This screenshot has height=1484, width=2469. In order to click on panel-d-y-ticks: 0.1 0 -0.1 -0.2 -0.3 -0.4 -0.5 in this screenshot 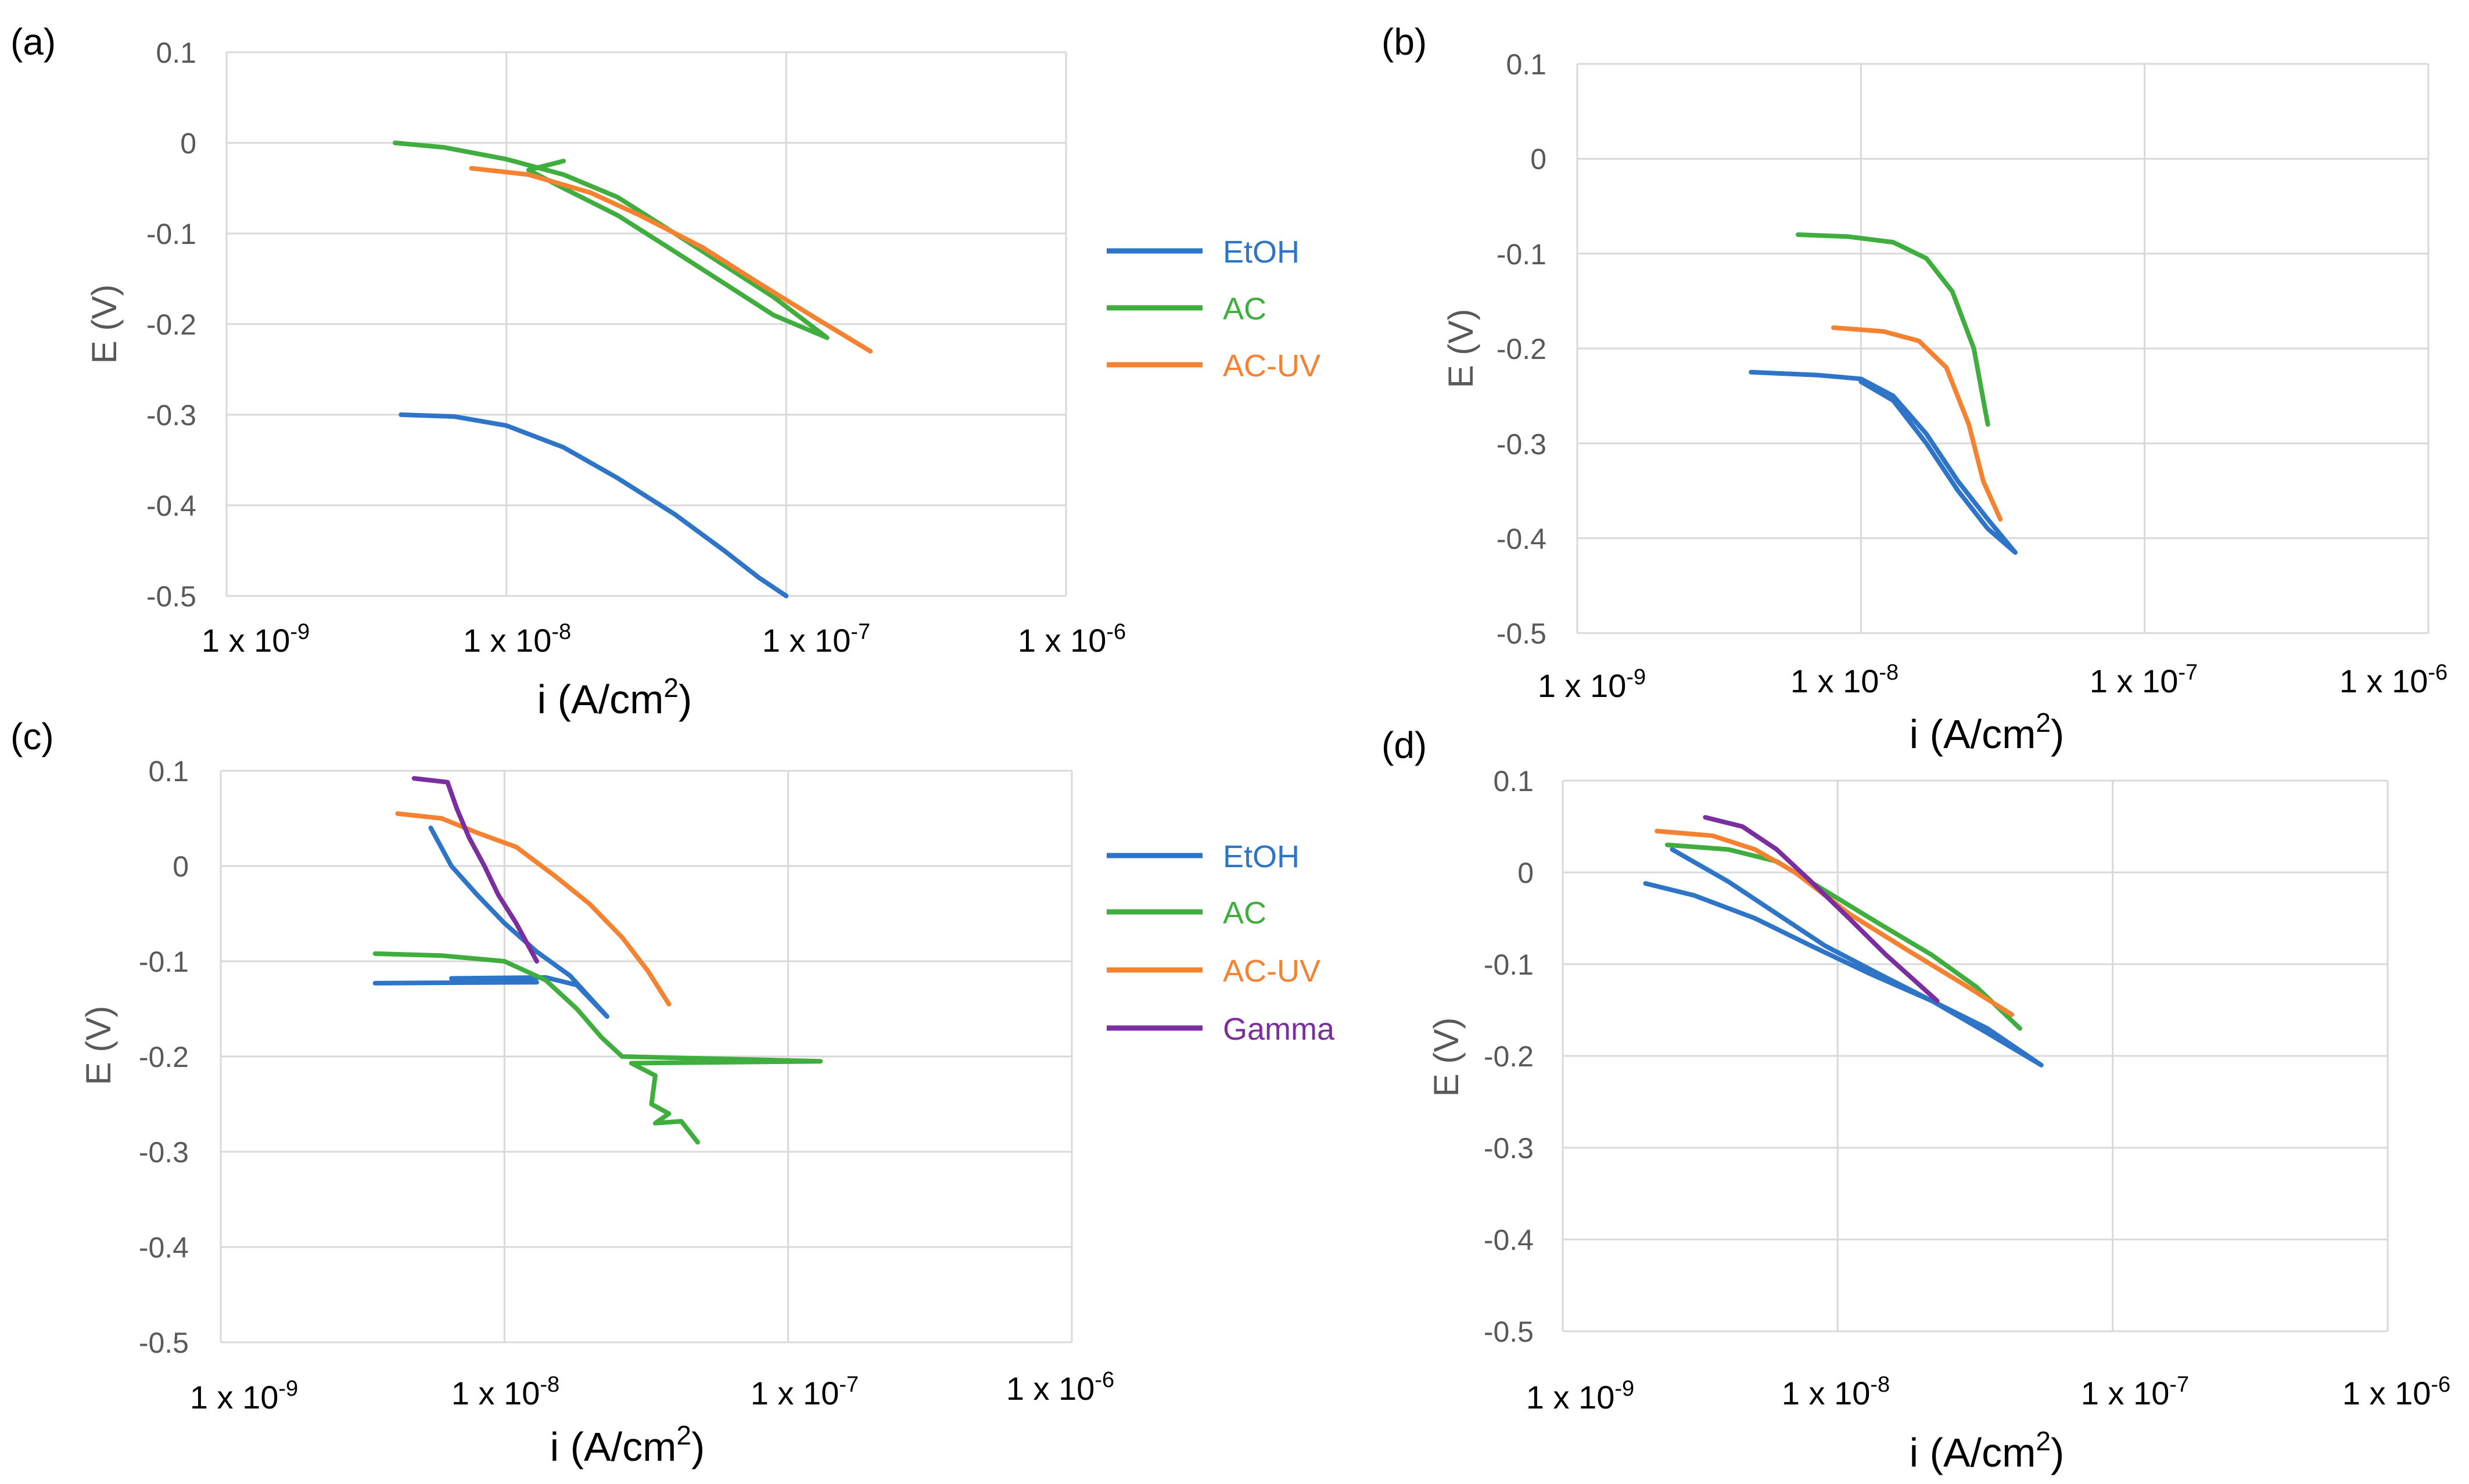, I will do `click(1509, 1056)`.